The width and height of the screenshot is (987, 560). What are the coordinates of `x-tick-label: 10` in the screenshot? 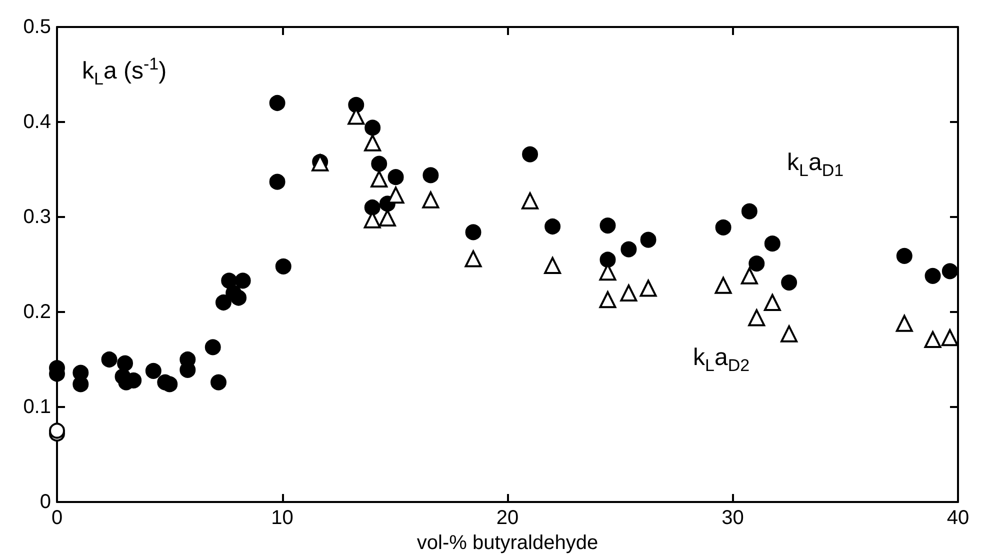 It's located at (282, 518).